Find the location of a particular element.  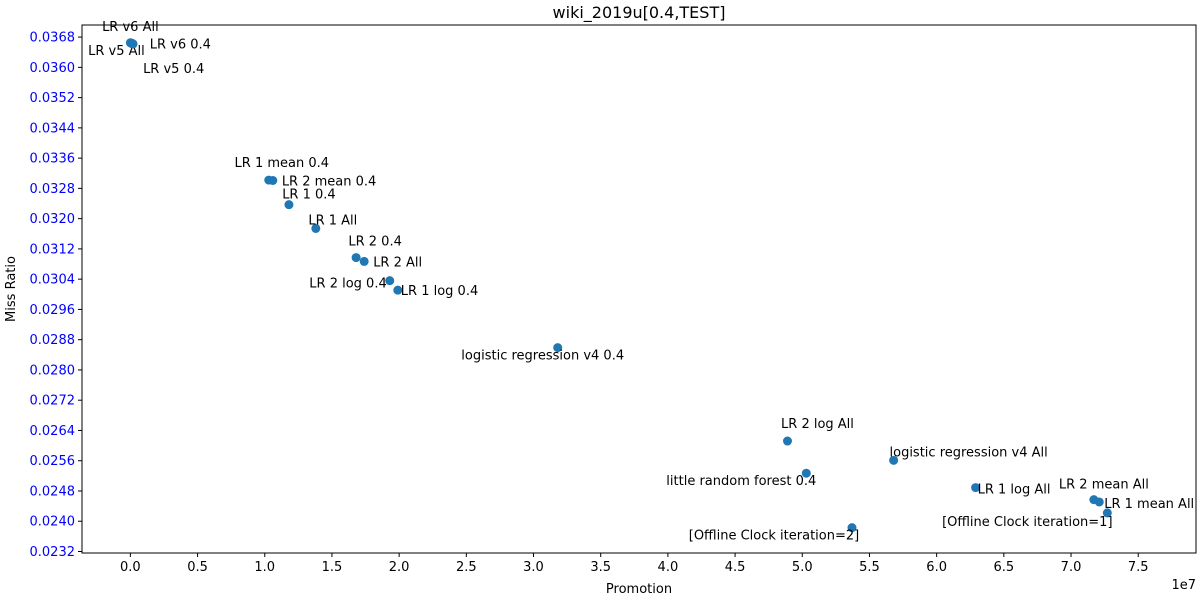

data-point-label: logistic regression v4 All is located at coordinates (969, 452).